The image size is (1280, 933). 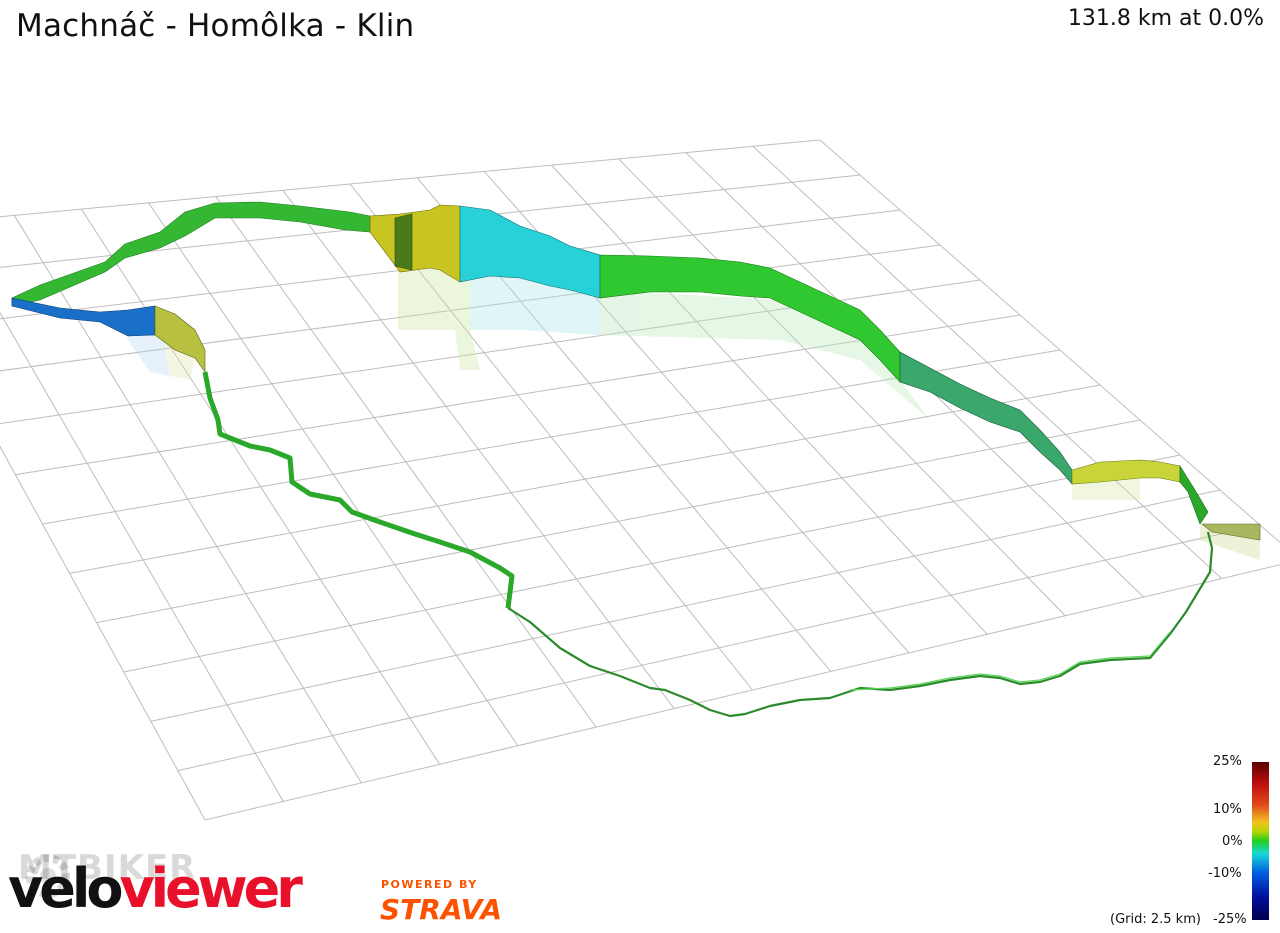 What do you see at coordinates (860, 624) in the screenshot?
I see `route-line-south` at bounding box center [860, 624].